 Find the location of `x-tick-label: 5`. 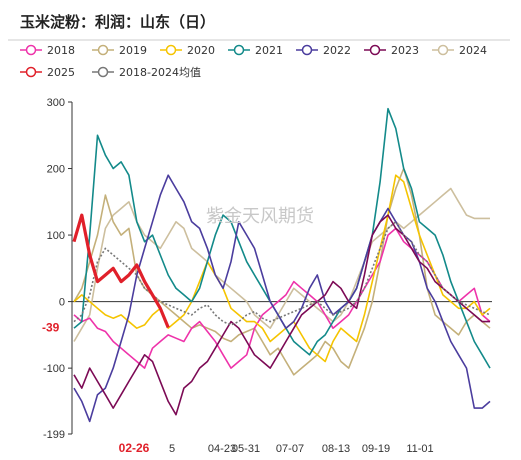

x-tick-label: 5 is located at coordinates (172, 449).